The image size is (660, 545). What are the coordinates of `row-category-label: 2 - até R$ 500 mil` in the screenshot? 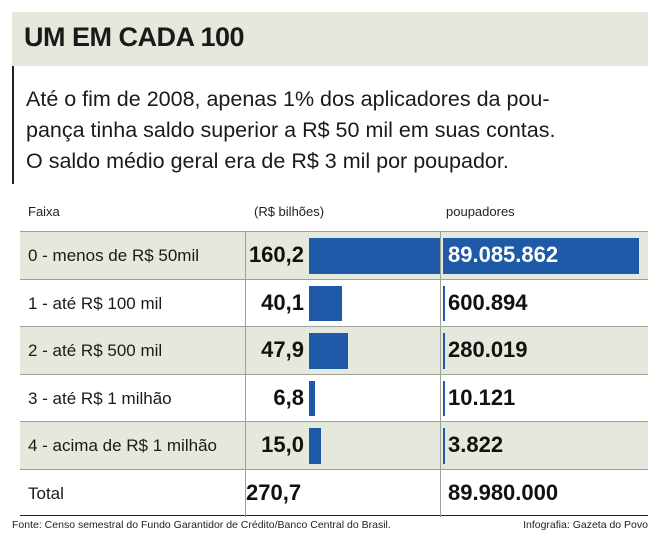 It's located at (95, 350).